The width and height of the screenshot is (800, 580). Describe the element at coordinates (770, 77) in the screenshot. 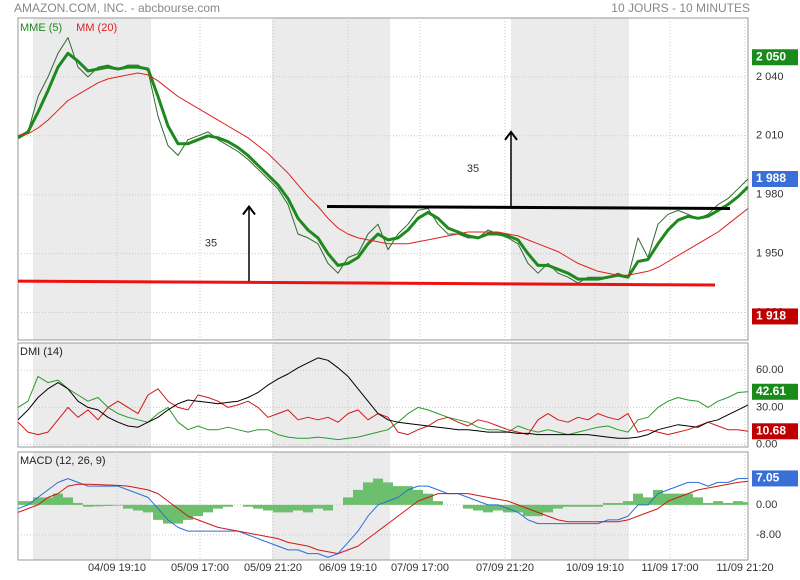

I see `y-tick-label: 2 040` at that location.